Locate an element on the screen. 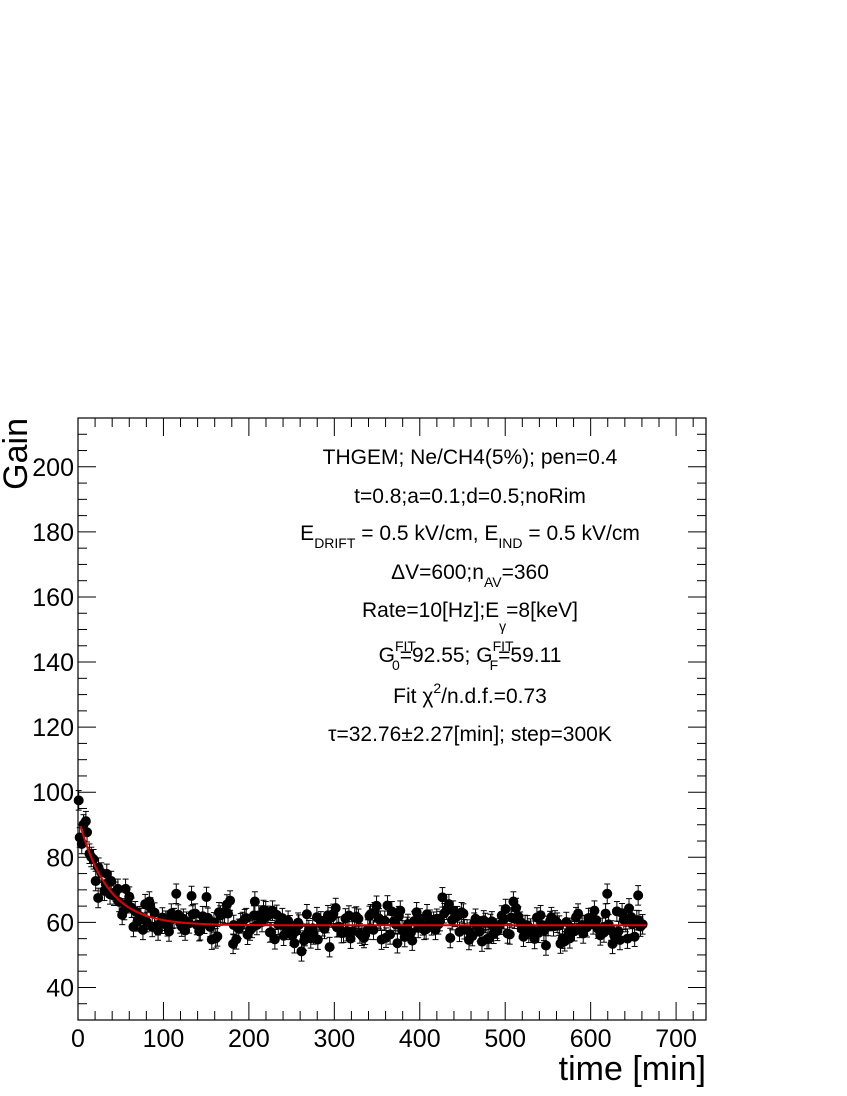  x-tick-label: 500 is located at coordinates (505, 1039).